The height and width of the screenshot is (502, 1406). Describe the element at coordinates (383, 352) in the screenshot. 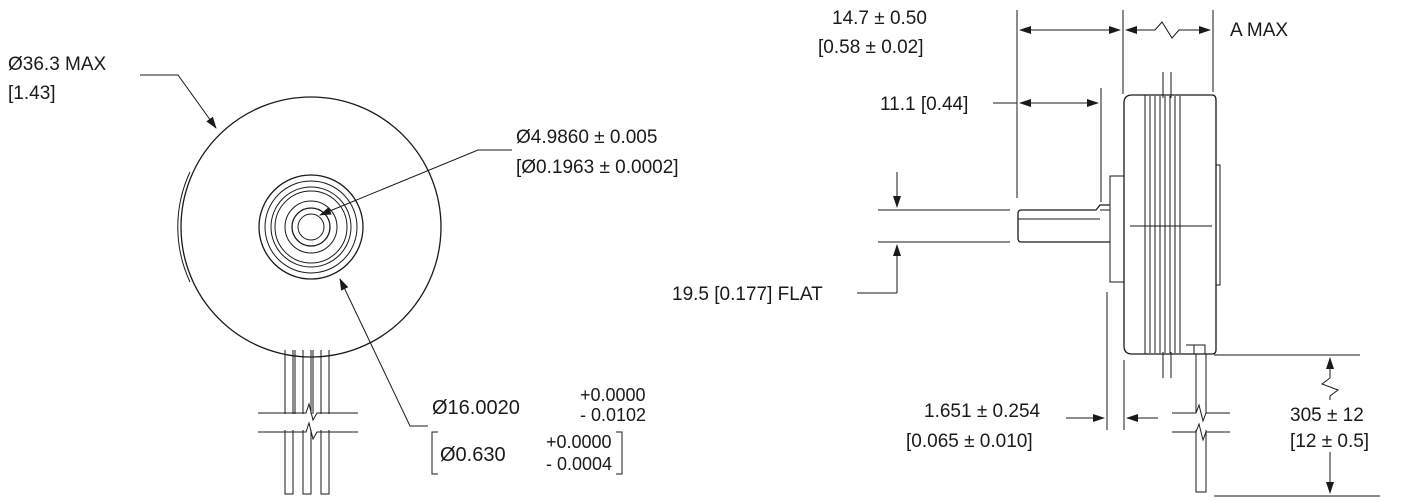

I see `hub-diameter-leader` at that location.